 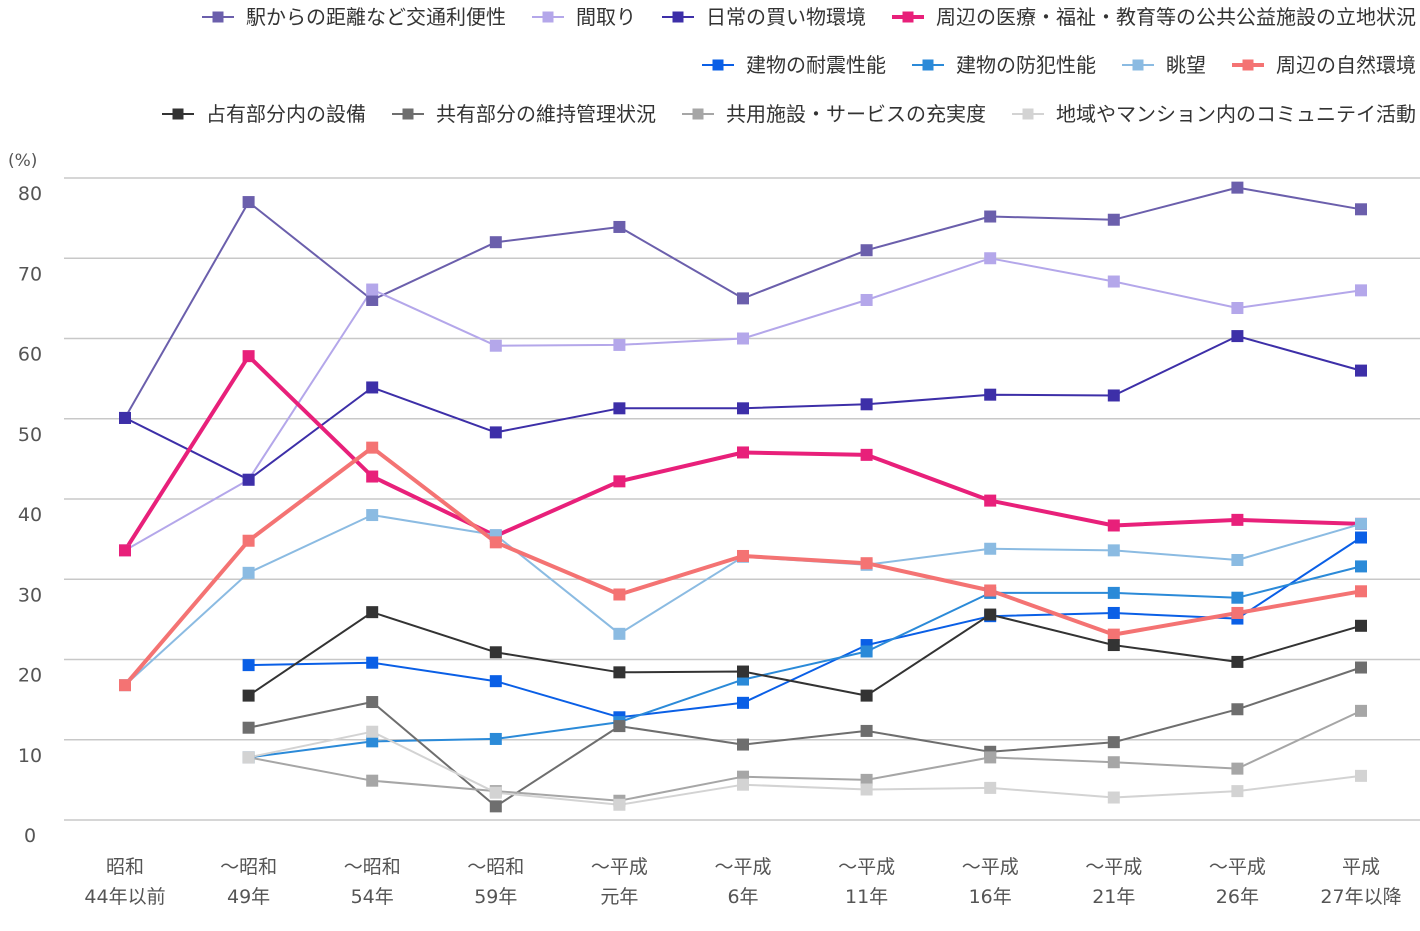 I want to click on y-tick-label: 0, so click(x=30, y=836).